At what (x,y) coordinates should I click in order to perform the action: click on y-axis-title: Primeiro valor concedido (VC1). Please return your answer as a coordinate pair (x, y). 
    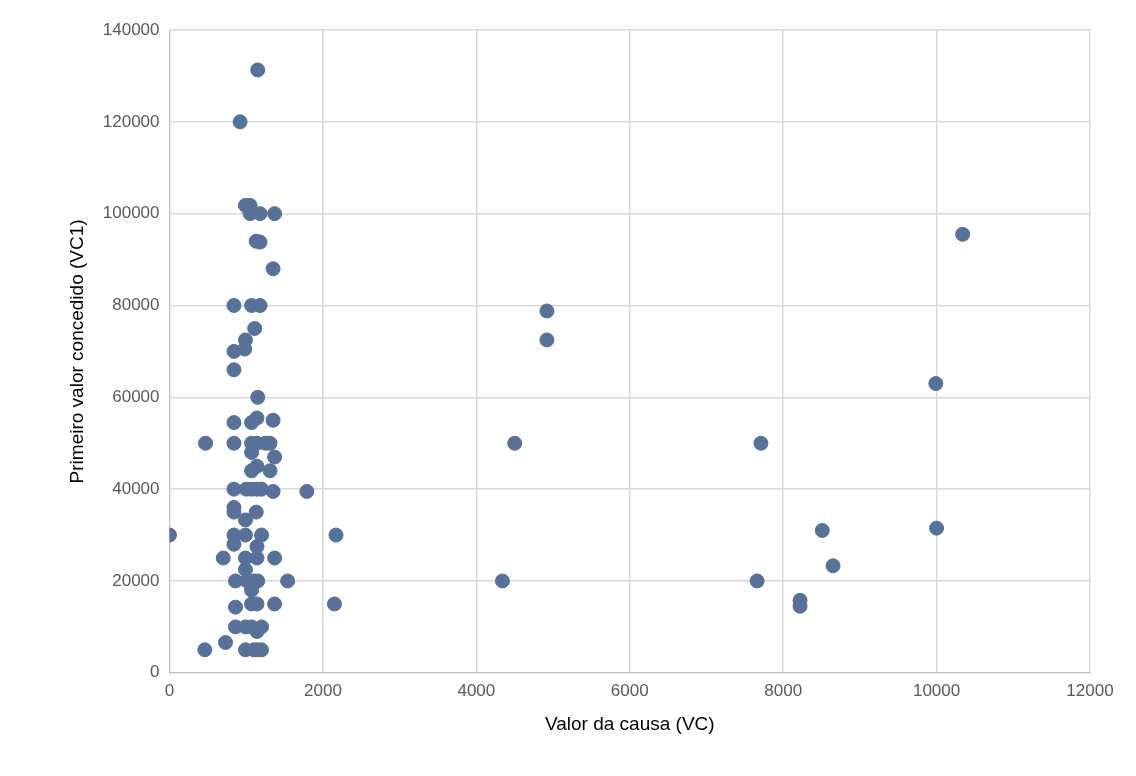
    Looking at the image, I should click on (76, 351).